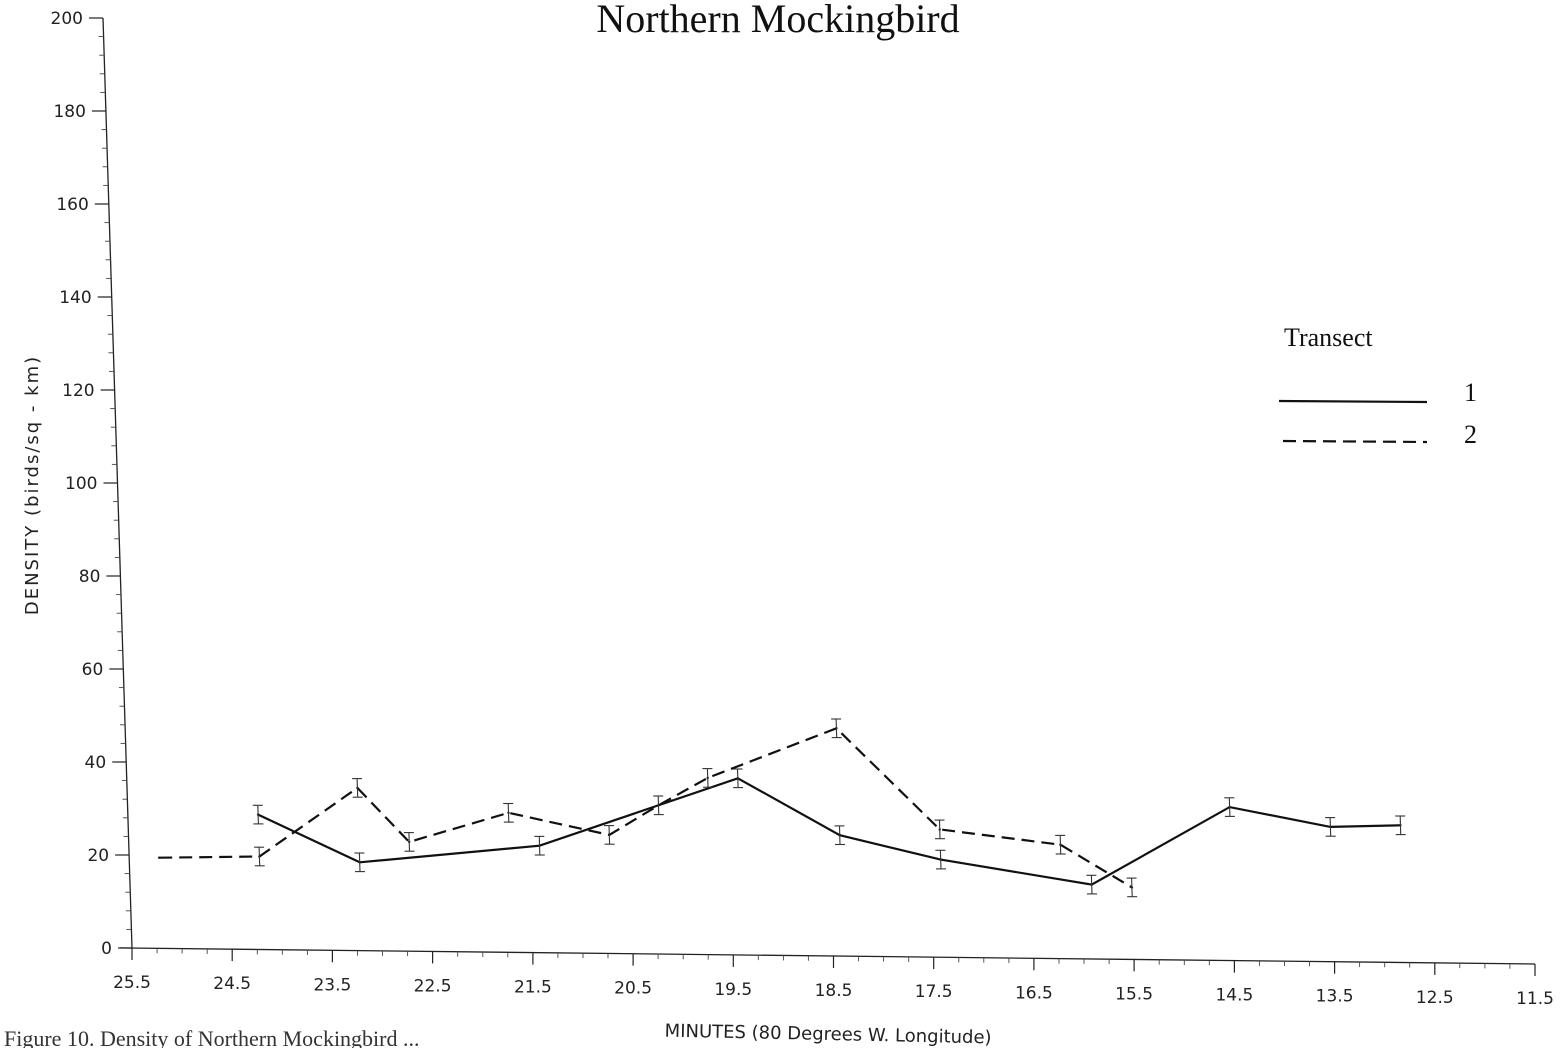 Image resolution: width=1561 pixels, height=1048 pixels. Describe the element at coordinates (733, 990) in the screenshot. I see `x-tick-label: 19.5` at that location.